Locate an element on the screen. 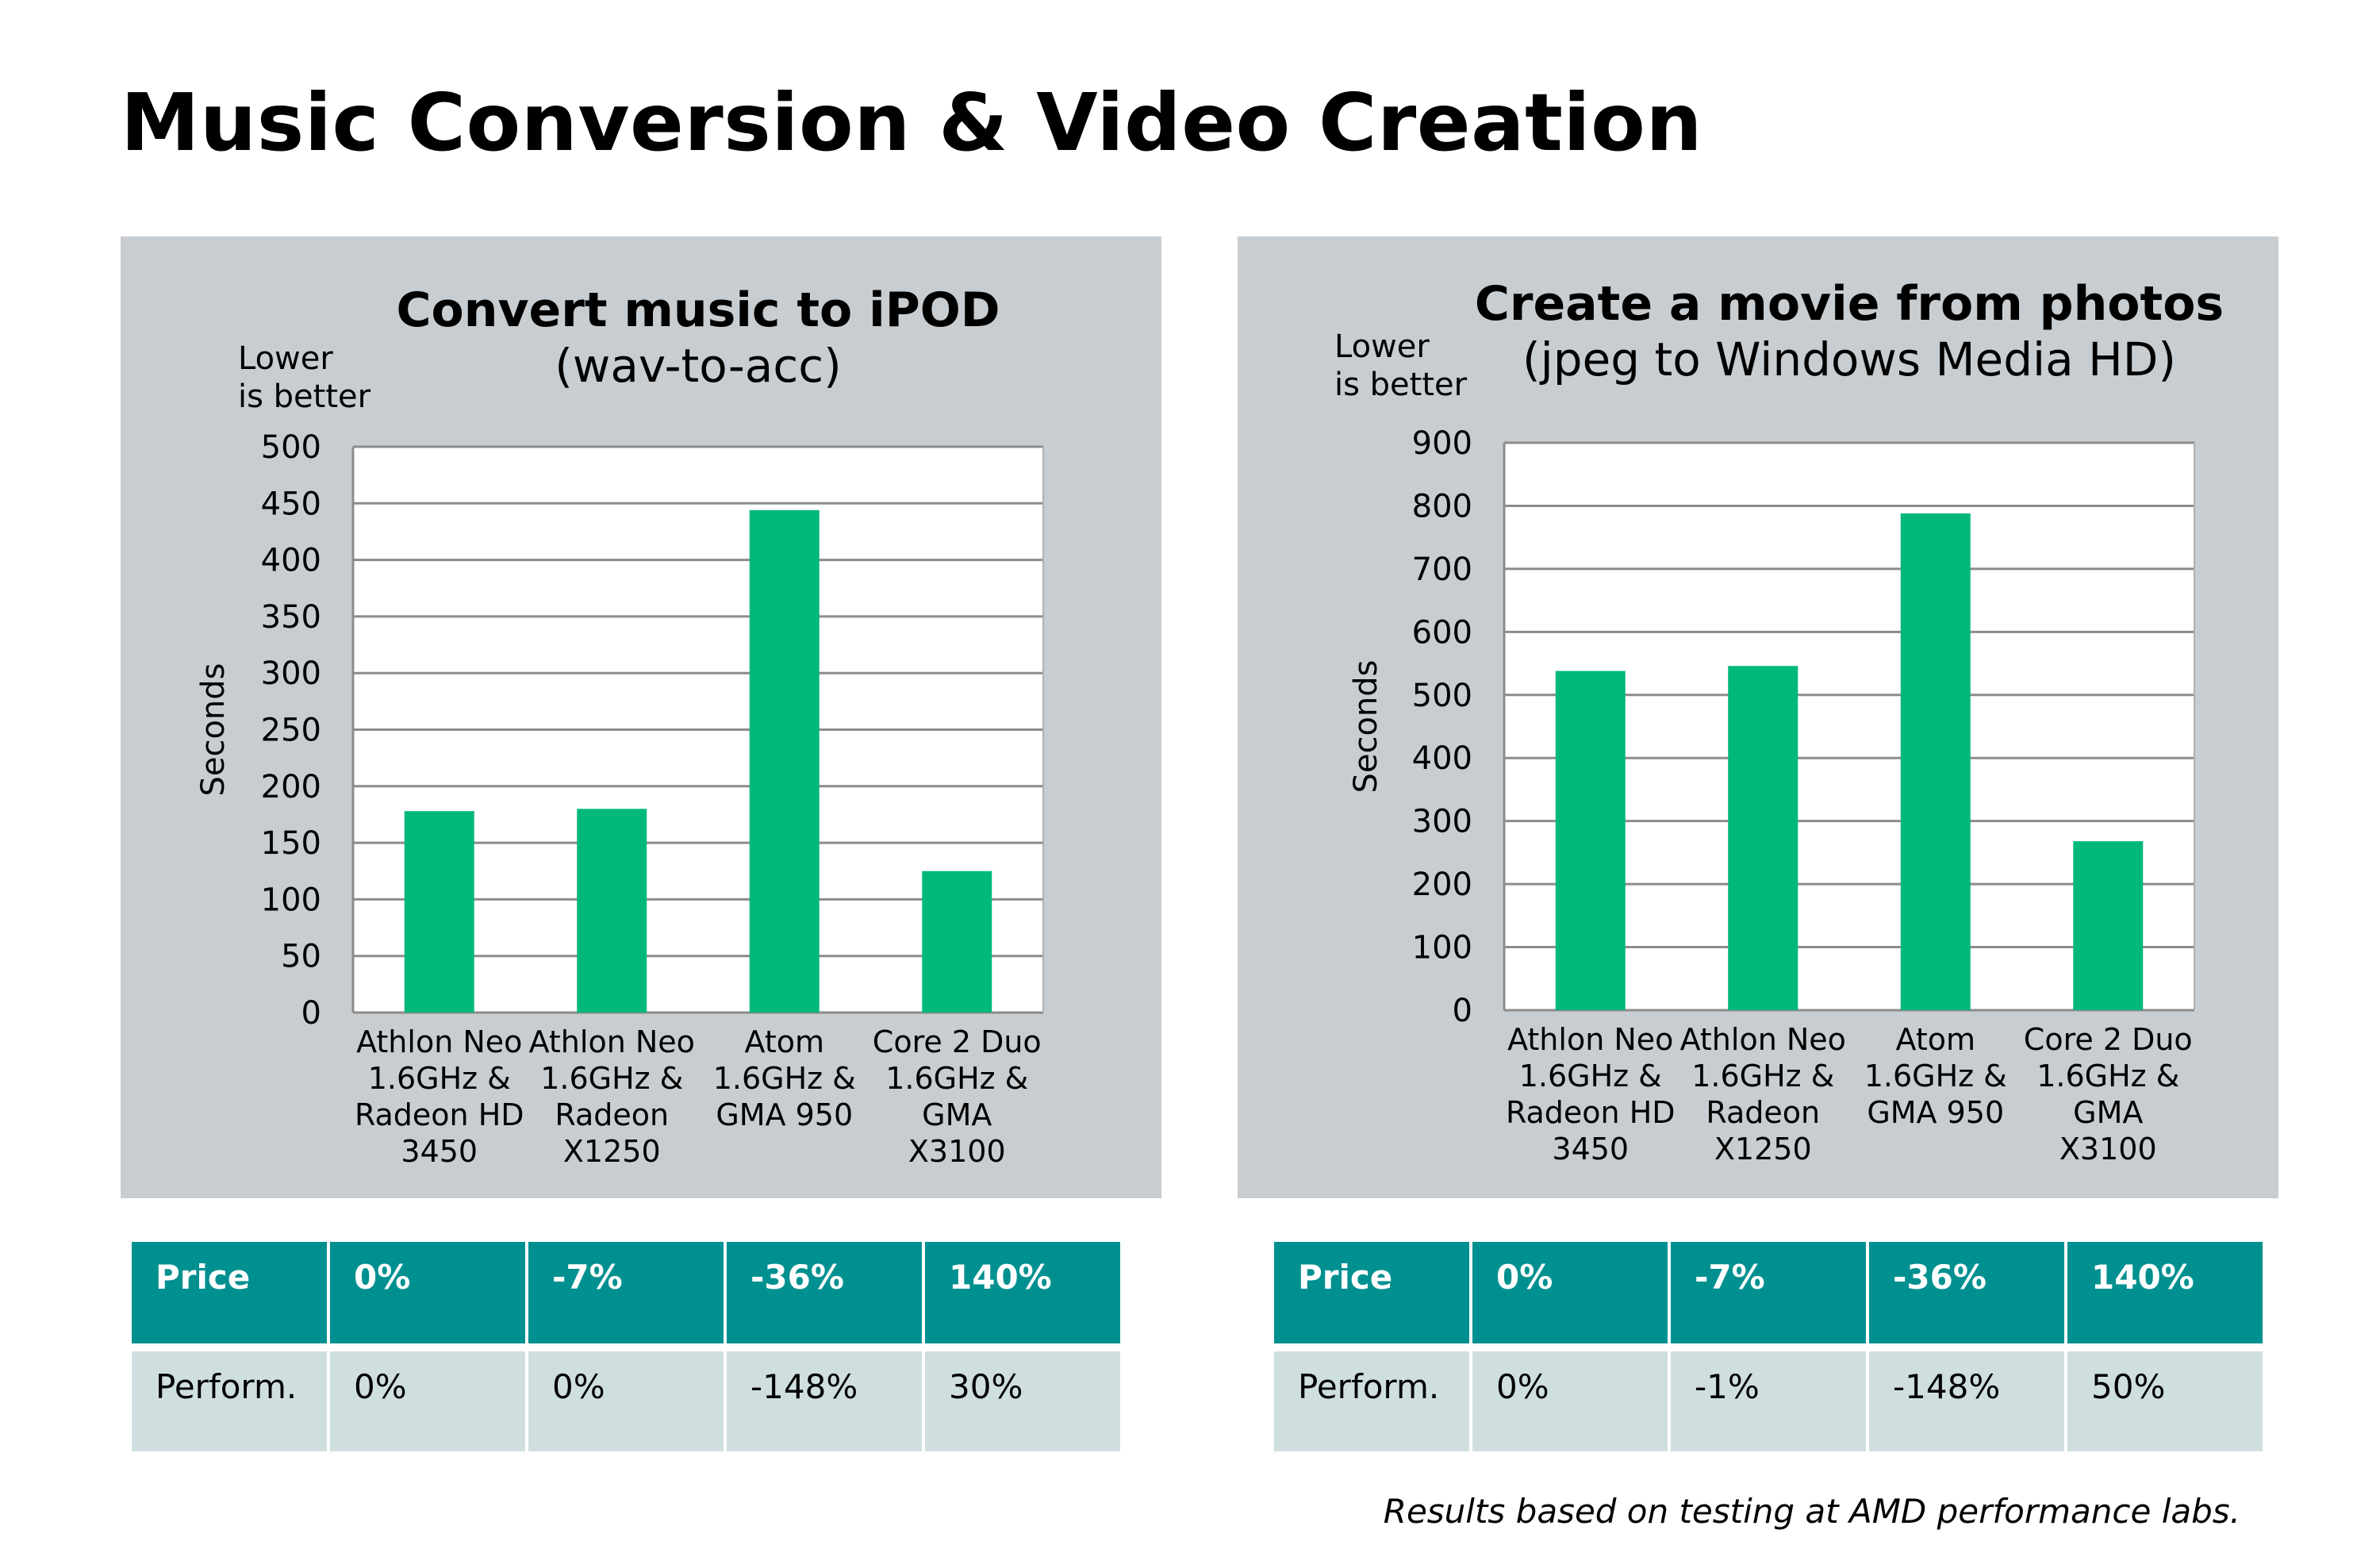  y-tick-label: 450 is located at coordinates (291, 504).